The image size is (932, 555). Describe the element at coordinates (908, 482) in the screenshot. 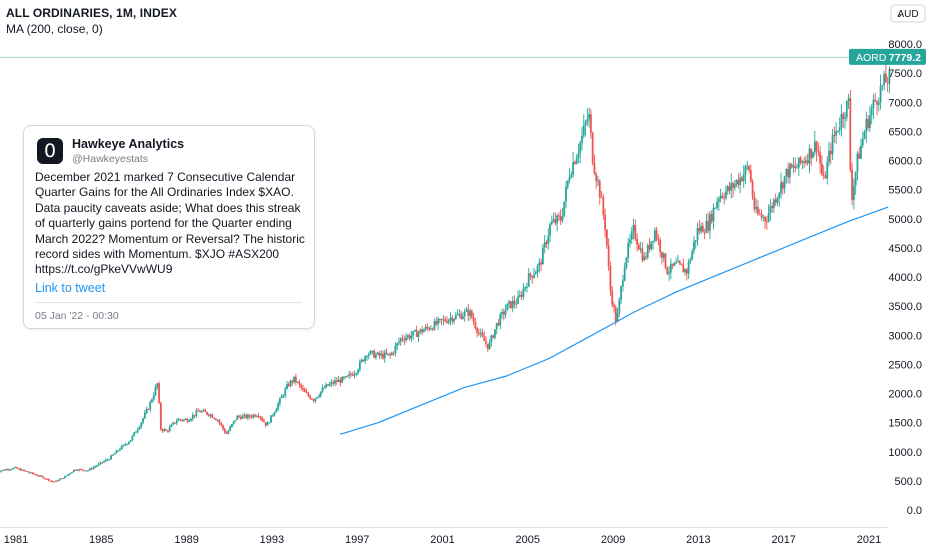

I see `y-tick-label: 500.0` at that location.